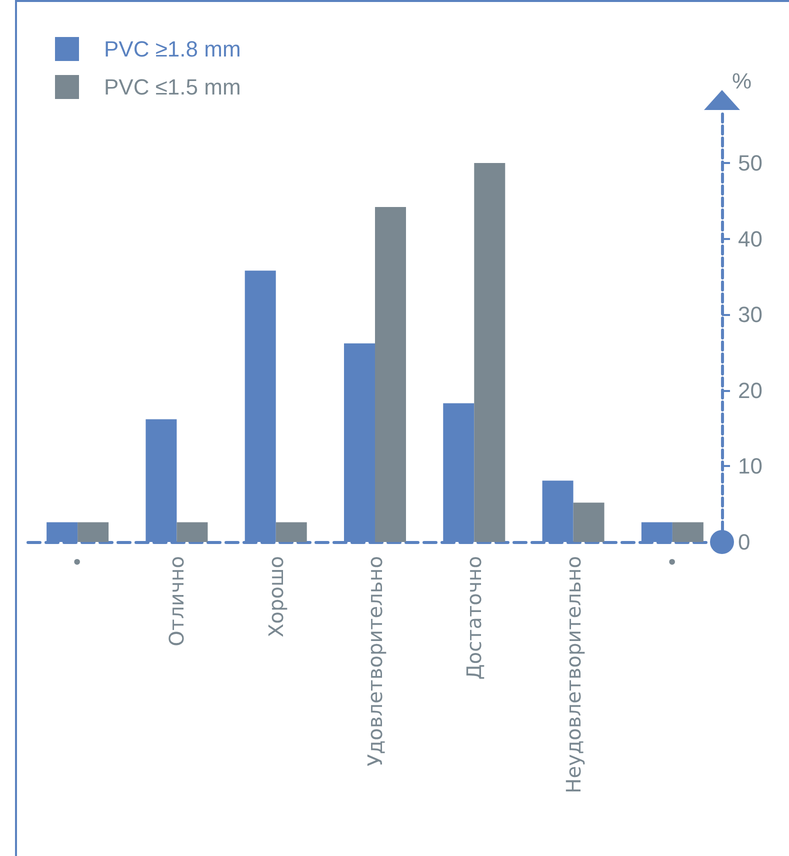  Describe the element at coordinates (172, 87) in the screenshot. I see `legend-label: PVC ≤1.5 mm` at that location.